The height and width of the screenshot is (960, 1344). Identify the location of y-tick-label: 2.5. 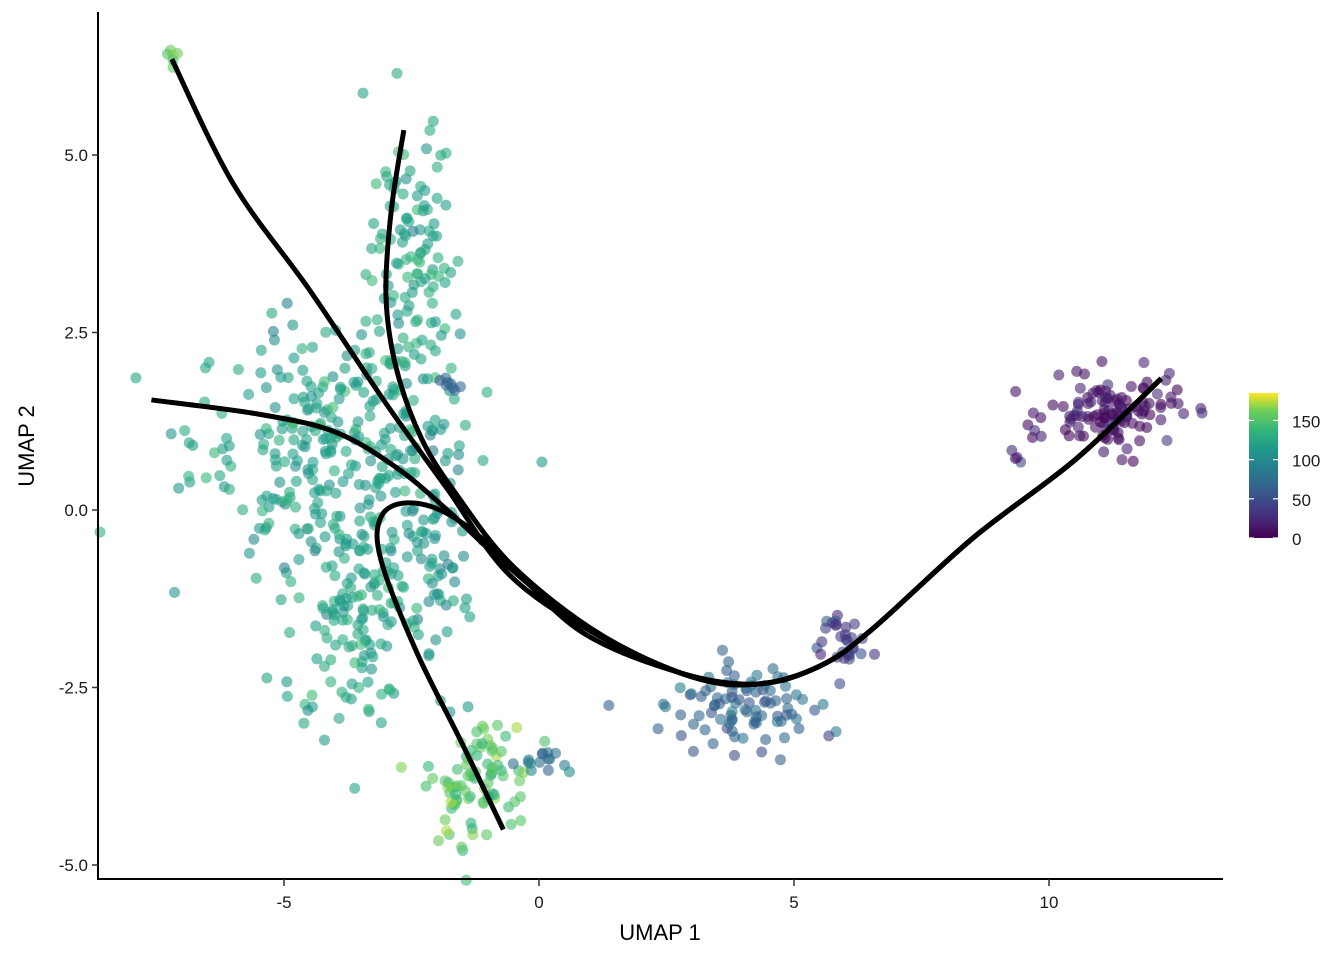
(76, 333).